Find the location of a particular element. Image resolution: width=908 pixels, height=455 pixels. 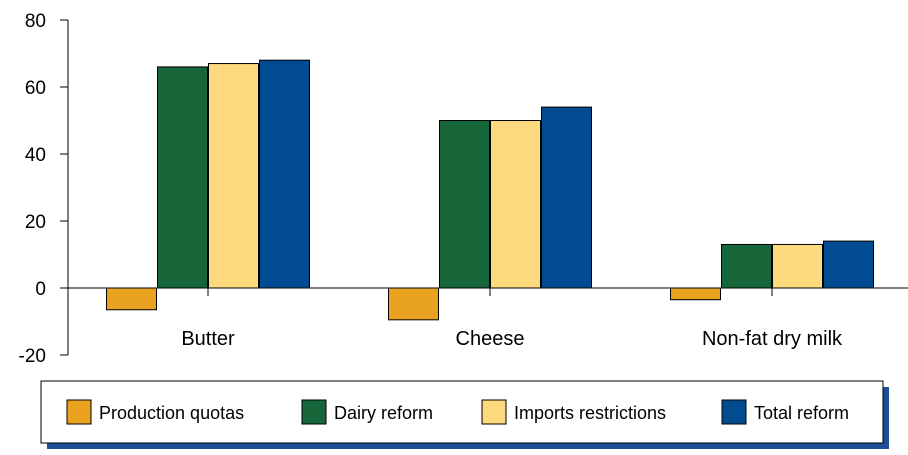

labels: Butter Cheese Non-fat dry milk is located at coordinates (512, 339).